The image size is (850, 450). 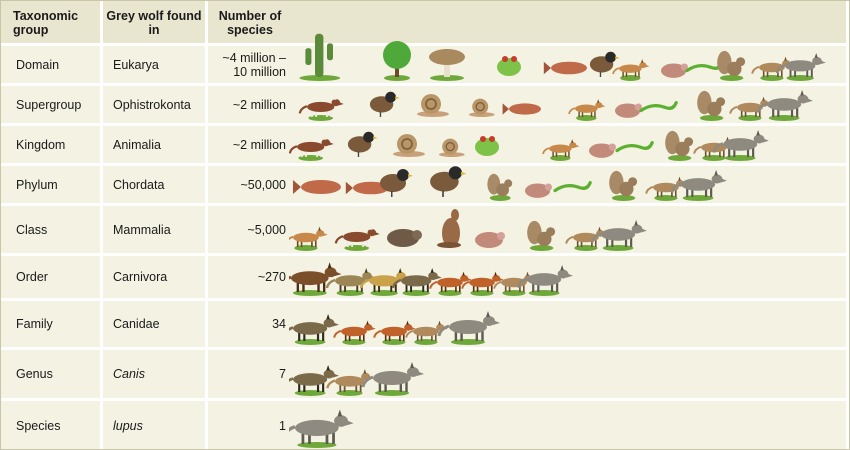 I want to click on bear-icon, so click(x=315, y=279).